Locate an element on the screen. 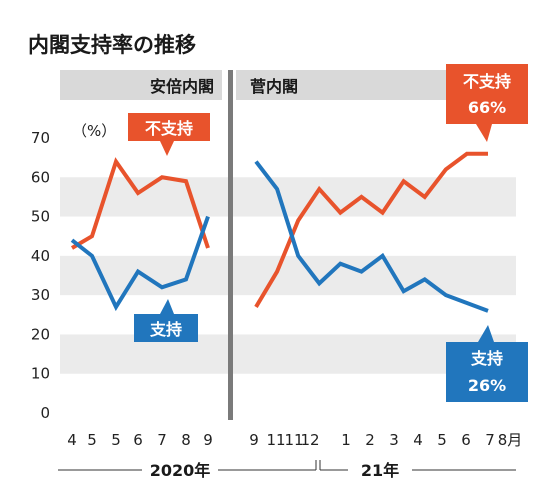 The width and height of the screenshot is (550, 504). suga-disapprove-text: 不支持 is located at coordinates (487, 81).